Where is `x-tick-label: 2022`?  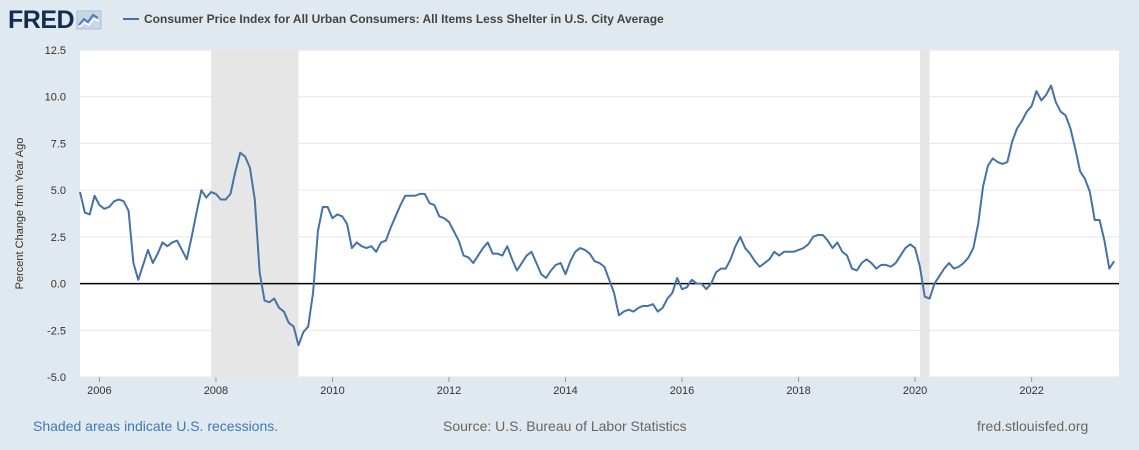
x-tick-label: 2022 is located at coordinates (1031, 391).